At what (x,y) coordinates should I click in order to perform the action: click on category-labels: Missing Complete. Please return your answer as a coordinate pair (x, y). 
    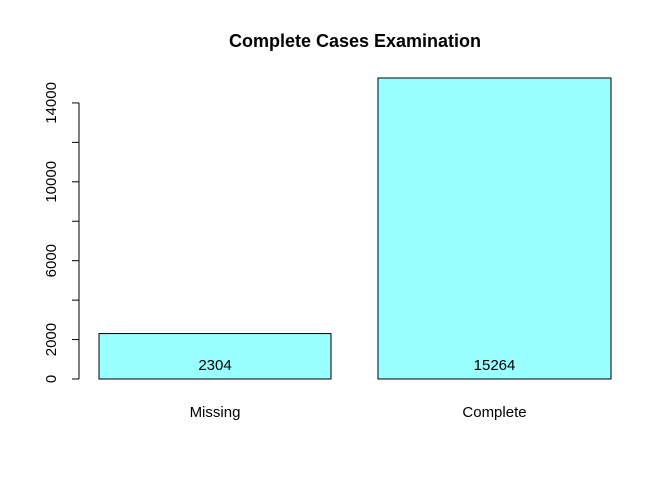
    Looking at the image, I should click on (358, 412).